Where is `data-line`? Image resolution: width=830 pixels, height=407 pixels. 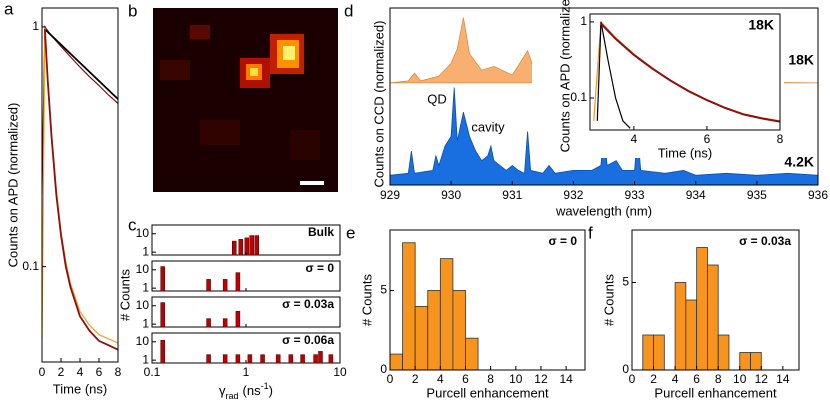 data-line is located at coordinates (80, 185).